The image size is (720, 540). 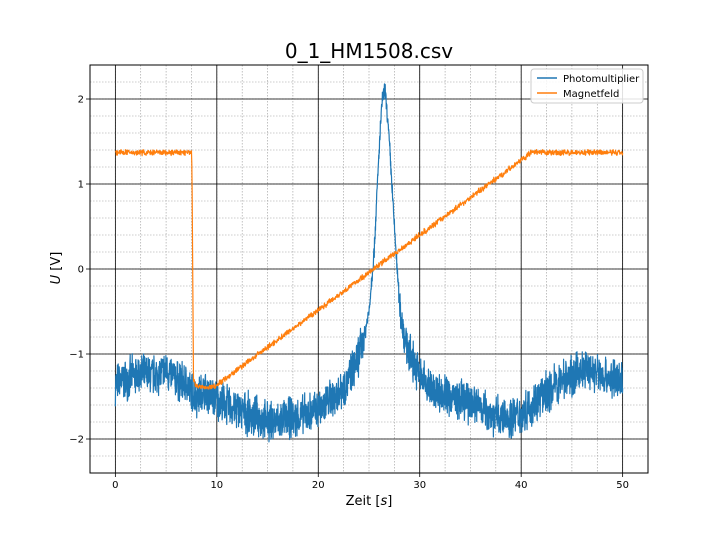 I want to click on y-axis-label-symbol: U, so click(x=56, y=279).